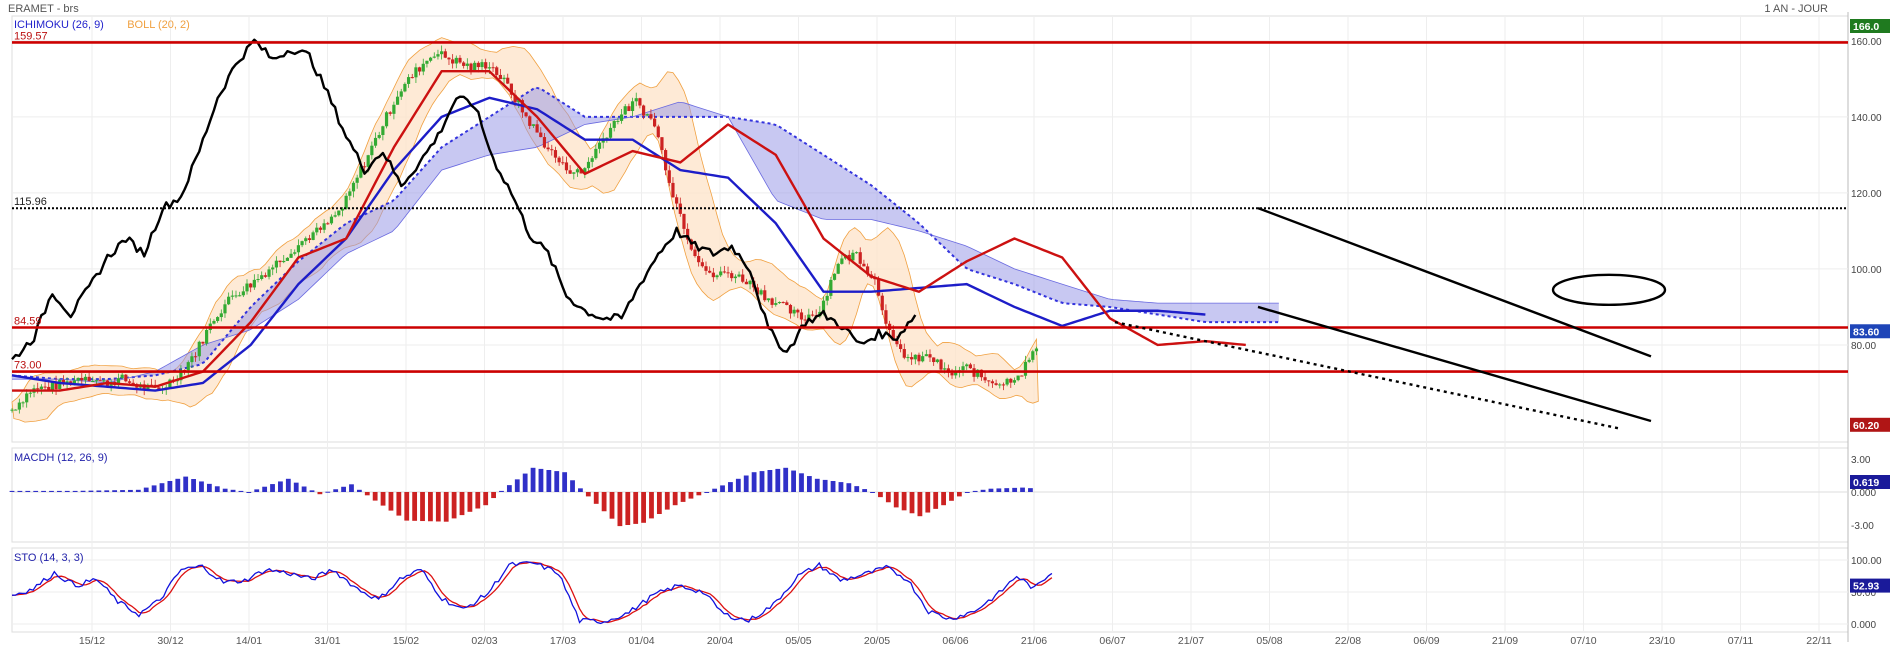  What do you see at coordinates (43, 9) in the screenshot?
I see `chart-title: ERAMET - brs` at bounding box center [43, 9].